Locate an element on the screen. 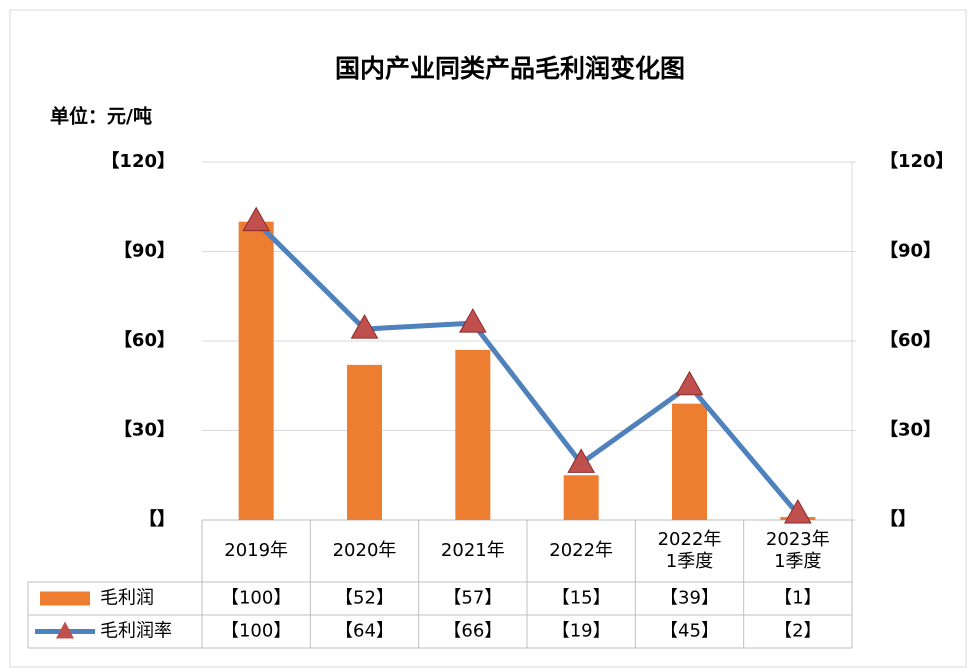  y-tick-label: 【90】 is located at coordinates (144, 251).